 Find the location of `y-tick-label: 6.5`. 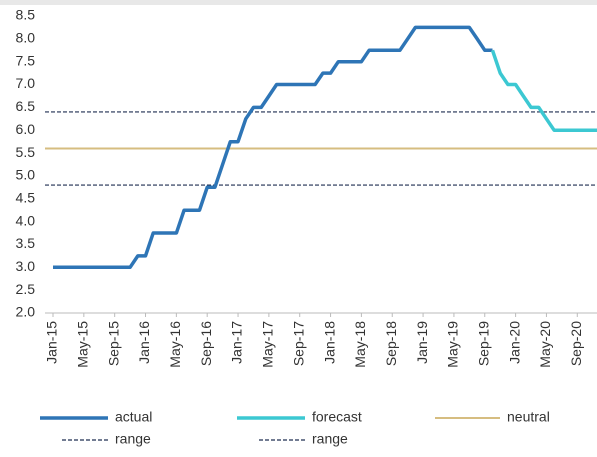

y-tick-label: 6.5 is located at coordinates (26, 106).